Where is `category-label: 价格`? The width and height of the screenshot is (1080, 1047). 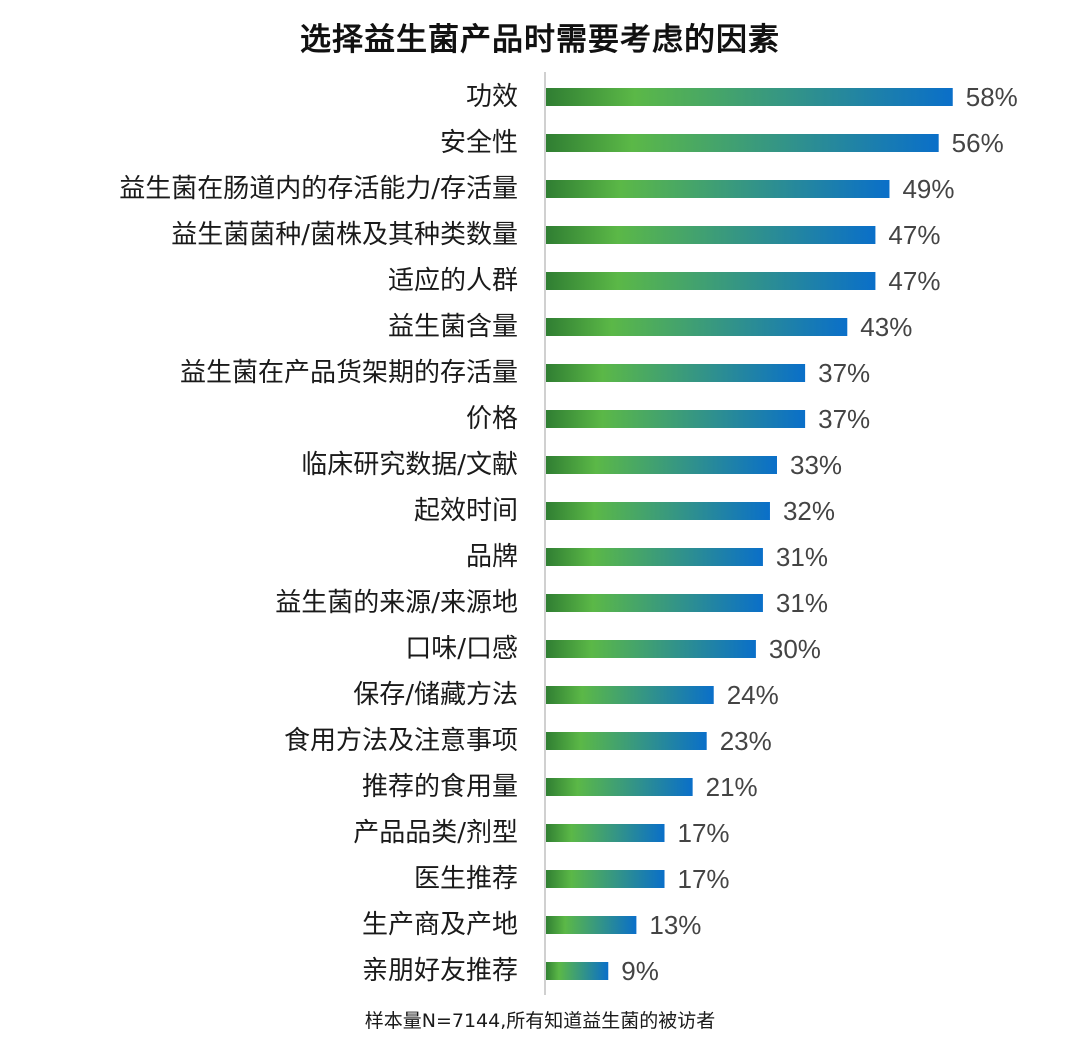
category-label: 价格 is located at coordinates (492, 419).